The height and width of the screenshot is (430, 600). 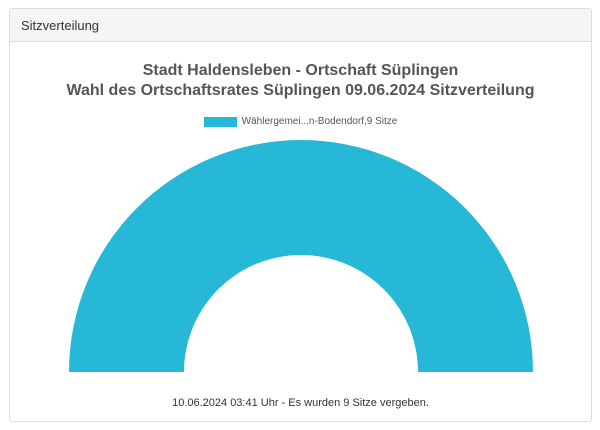 I want to click on chart-title: Stadt Haldensleben - Ortschaft Süplingen, so click(x=300, y=70).